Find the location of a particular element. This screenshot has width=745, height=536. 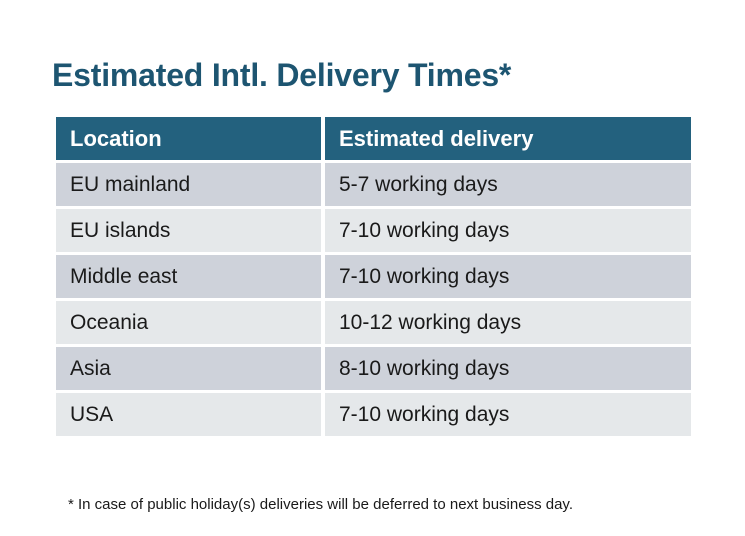

table-header-row: Location Estimated delivery is located at coordinates (373, 138).